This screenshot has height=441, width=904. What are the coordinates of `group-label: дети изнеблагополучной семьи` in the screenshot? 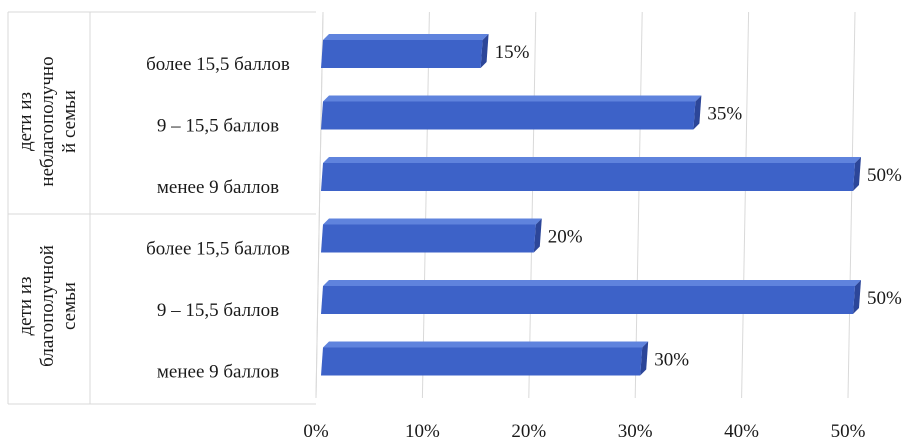 It's located at (47, 121).